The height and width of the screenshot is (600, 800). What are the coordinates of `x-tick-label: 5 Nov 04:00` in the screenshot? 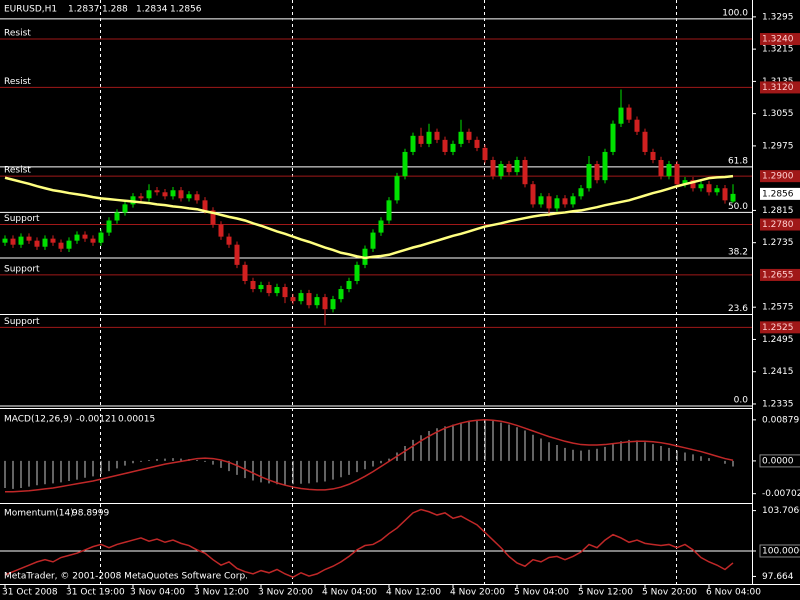 It's located at (541, 593).